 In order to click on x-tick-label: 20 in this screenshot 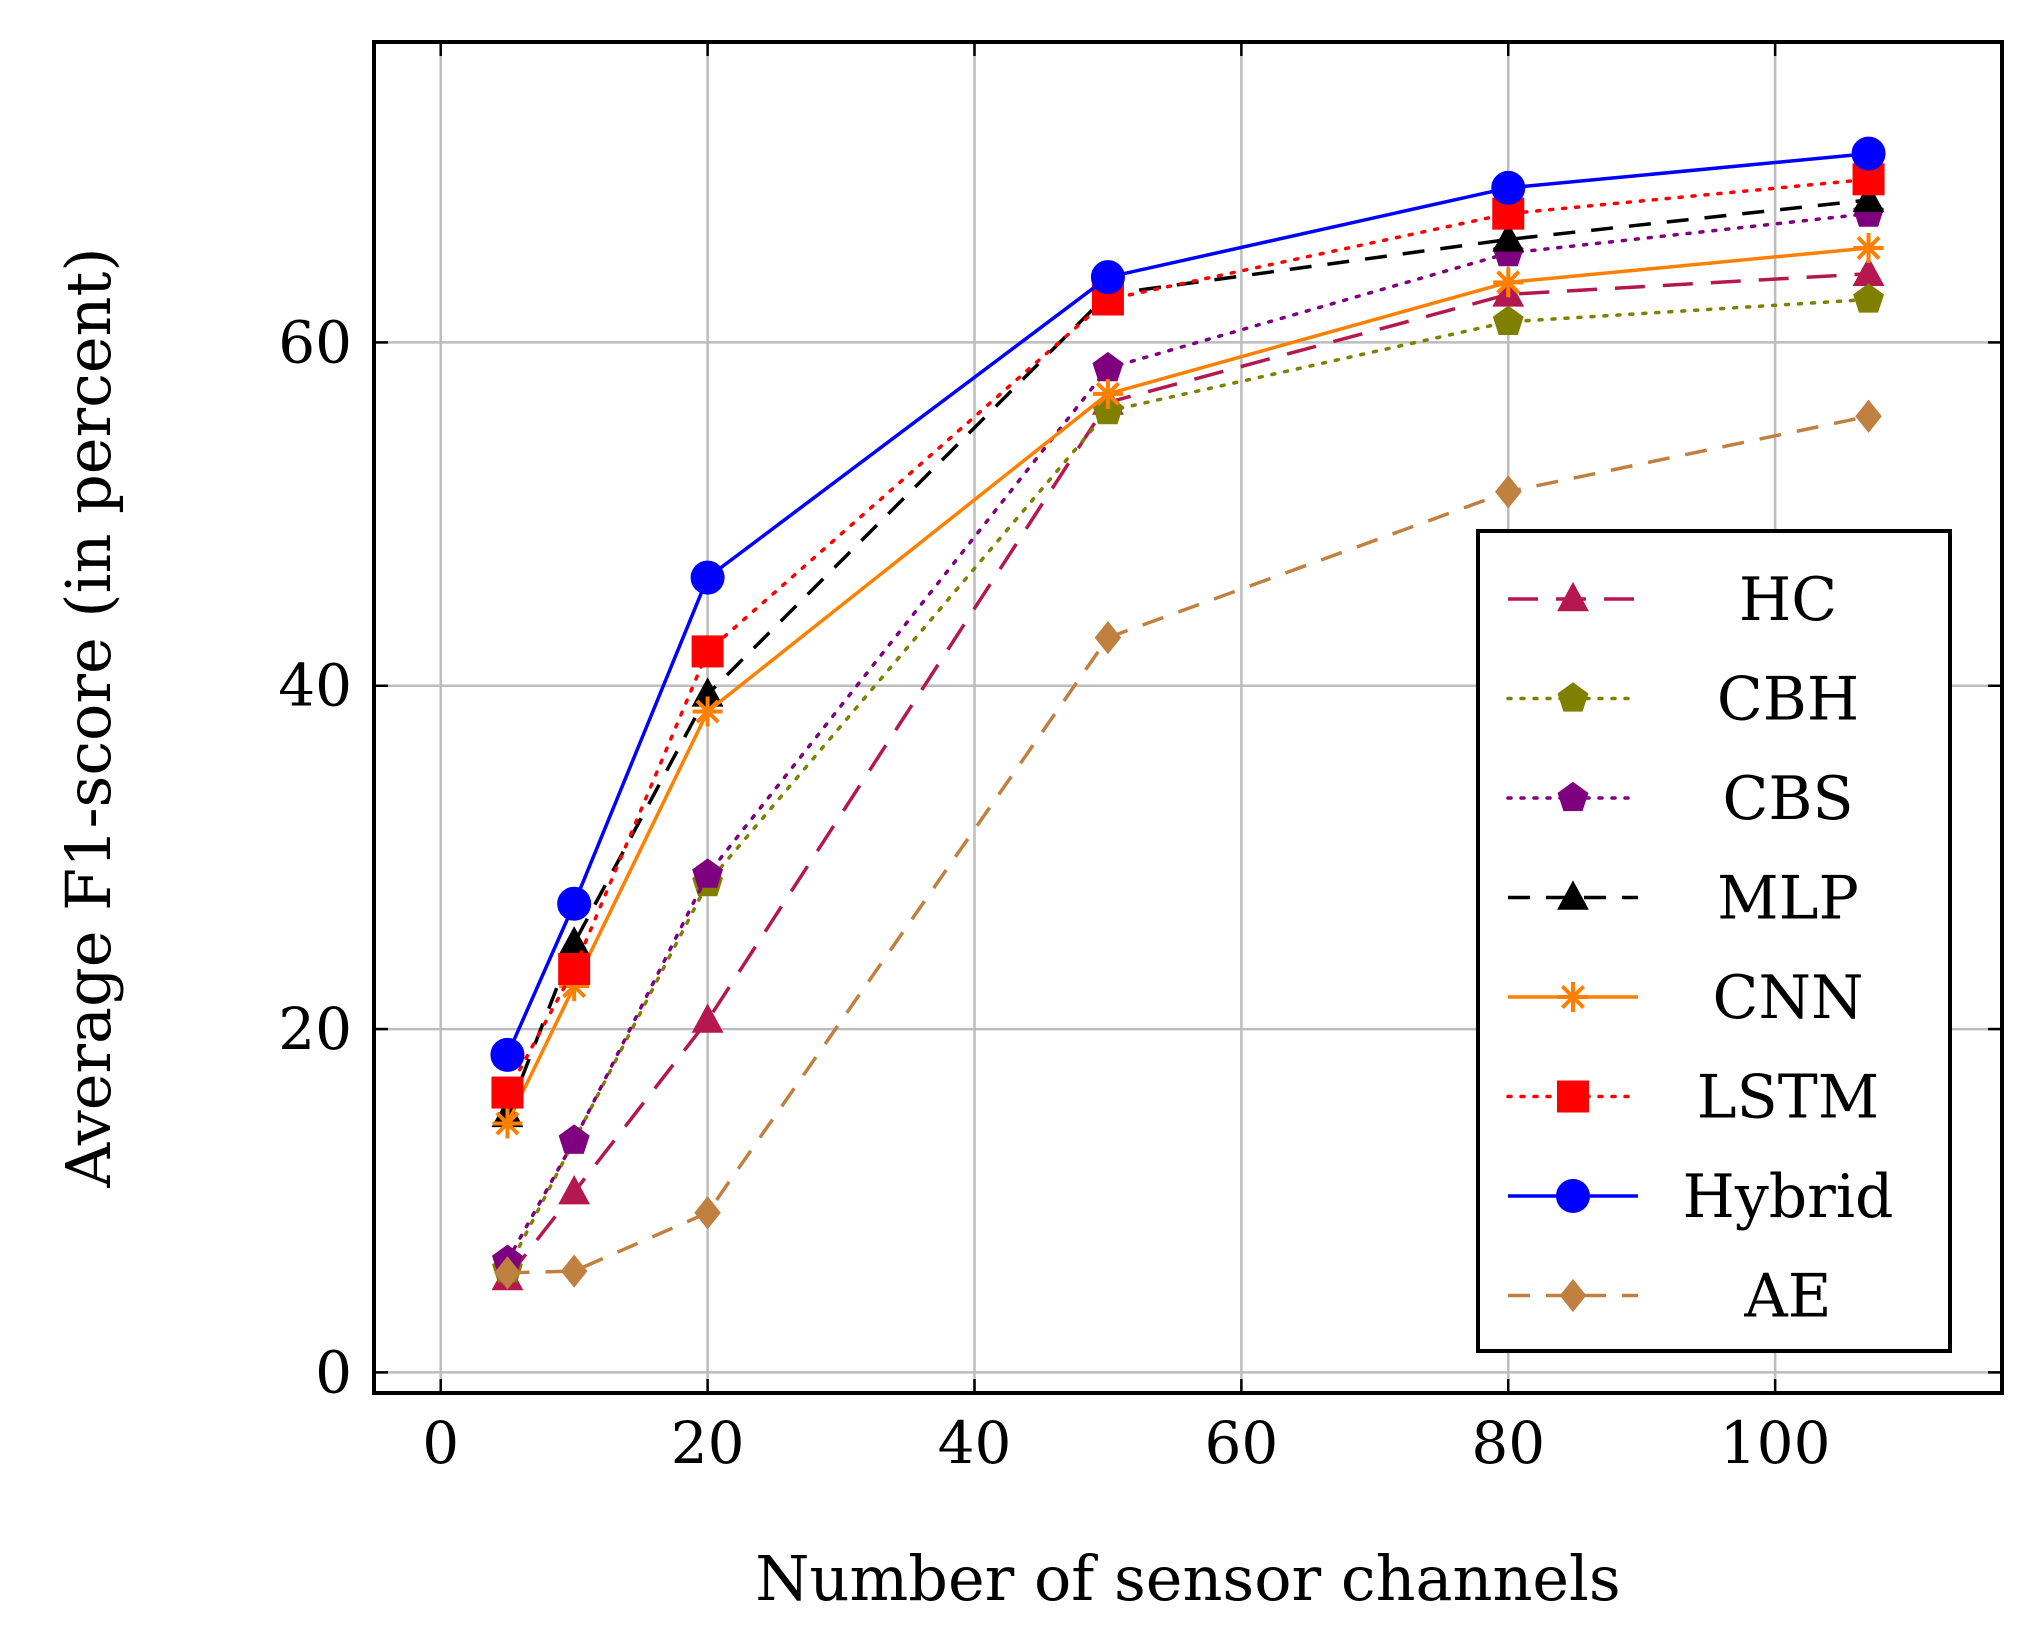, I will do `click(708, 1443)`.